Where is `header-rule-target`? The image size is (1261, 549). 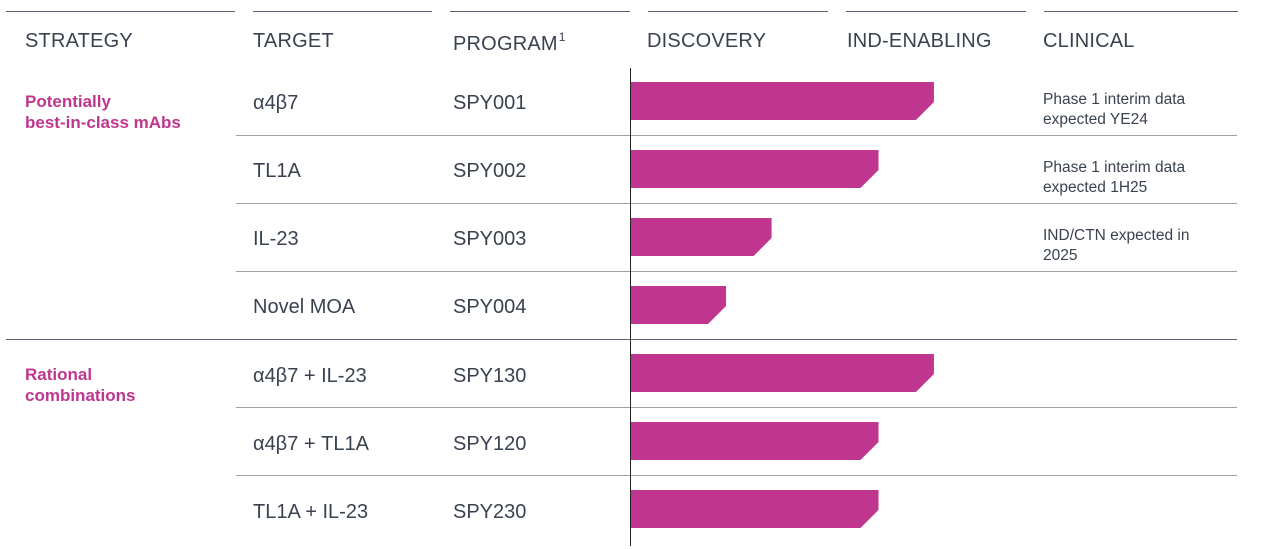 header-rule-target is located at coordinates (342, 11).